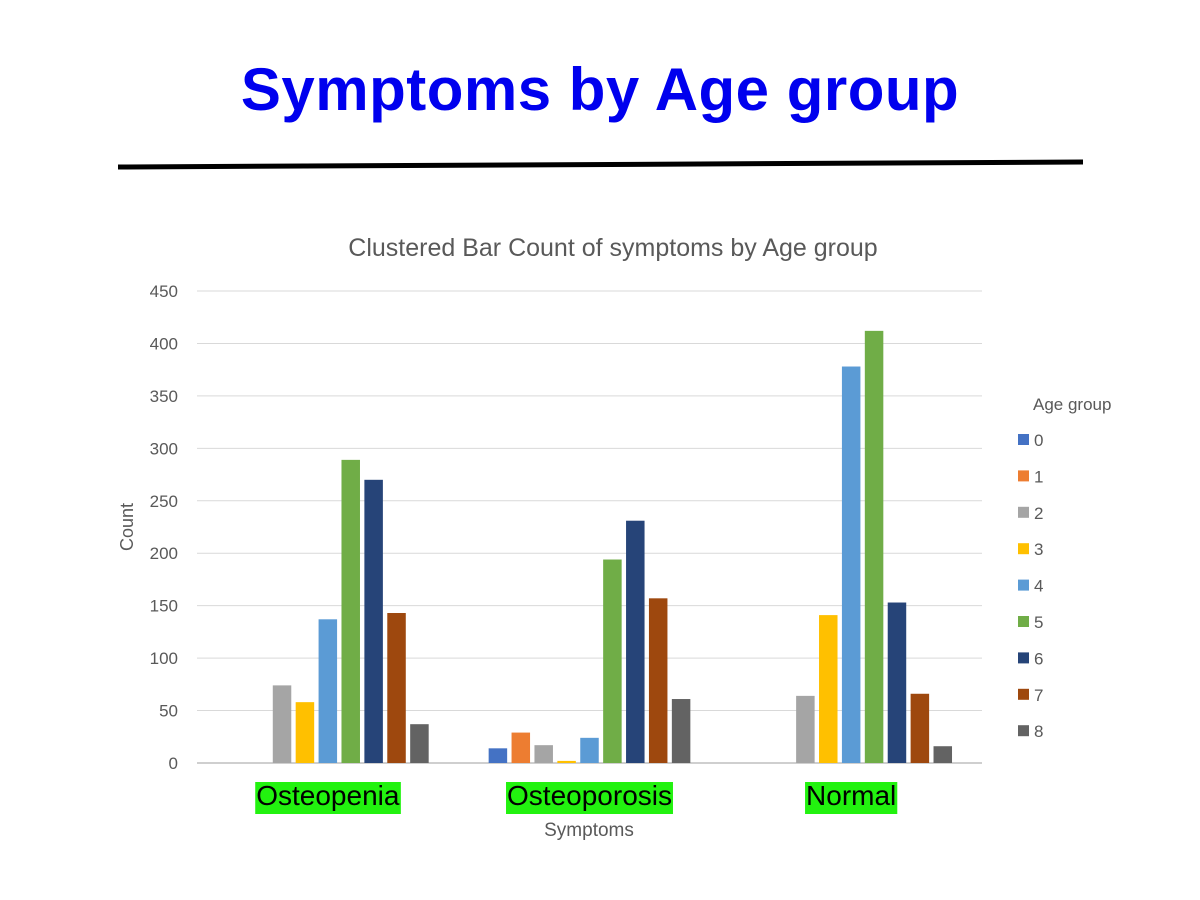 This screenshot has width=1200, height=900. I want to click on legend-label: 0, so click(1038, 440).